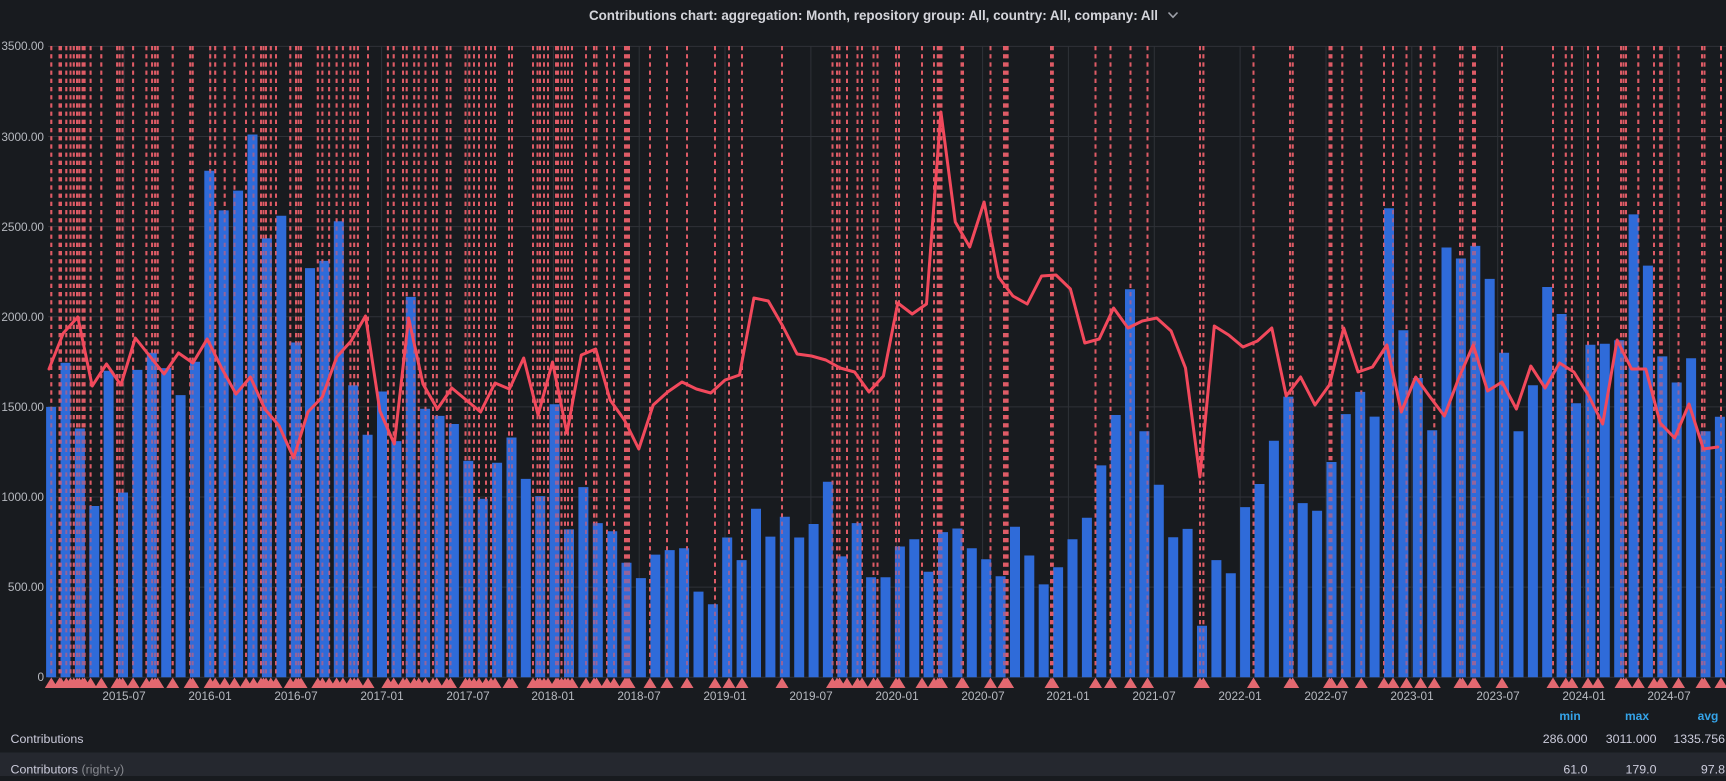  I want to click on svg-text: 2016-01, so click(209, 696).